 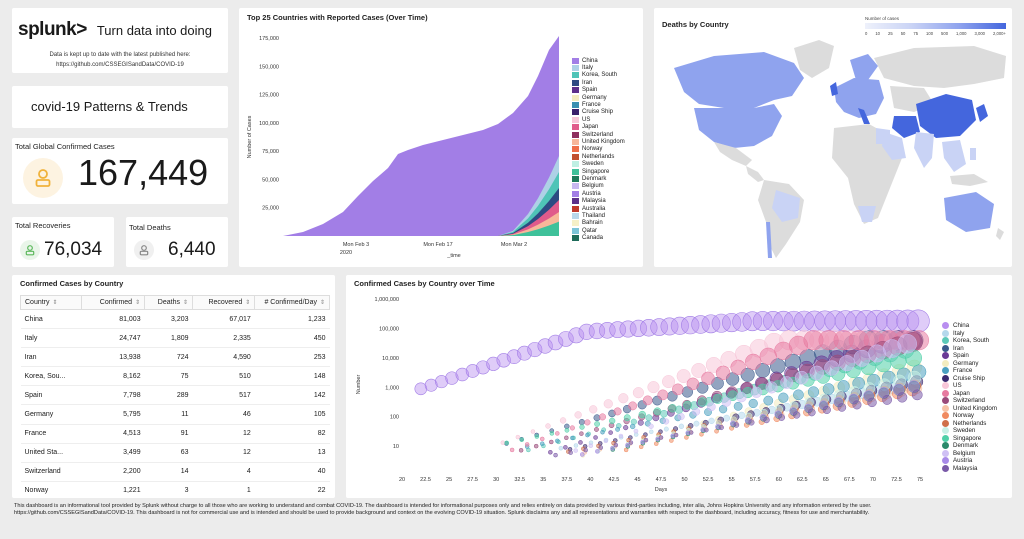 What do you see at coordinates (664, 413) in the screenshot?
I see `bubble-korea-south` at bounding box center [664, 413].